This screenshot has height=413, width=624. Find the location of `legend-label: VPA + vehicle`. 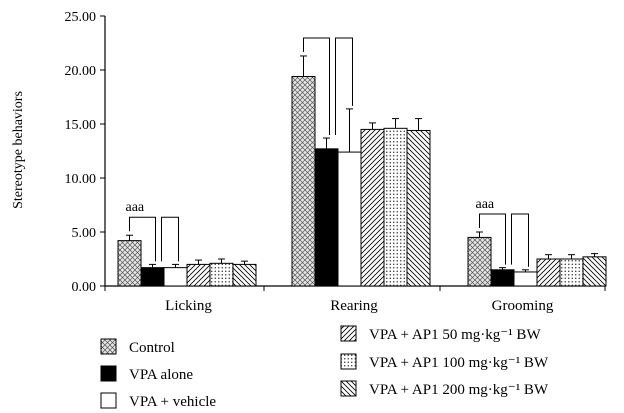

legend-label: VPA + vehicle is located at coordinates (172, 402).